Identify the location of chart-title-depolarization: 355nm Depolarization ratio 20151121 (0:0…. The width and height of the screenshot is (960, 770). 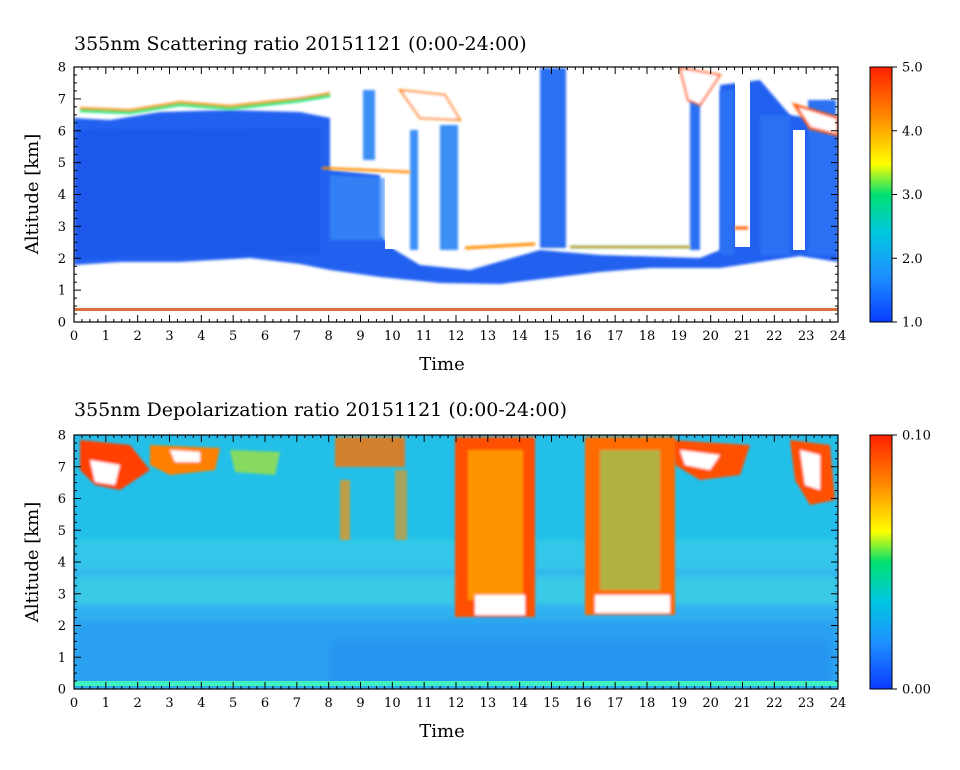
(320, 410).